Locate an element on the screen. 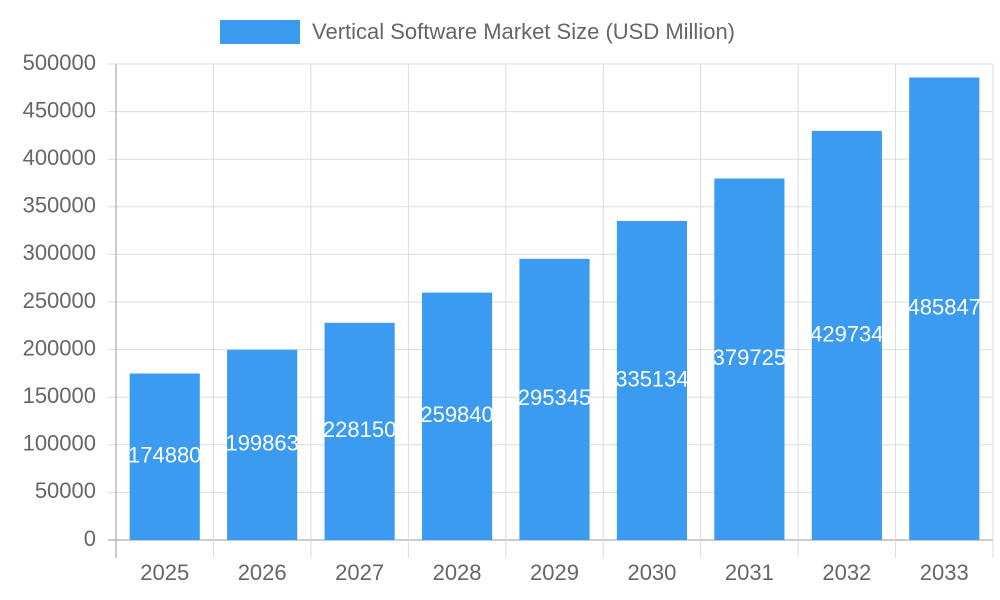 The image size is (1000, 600). x-tick-label: 2029 is located at coordinates (554, 572).